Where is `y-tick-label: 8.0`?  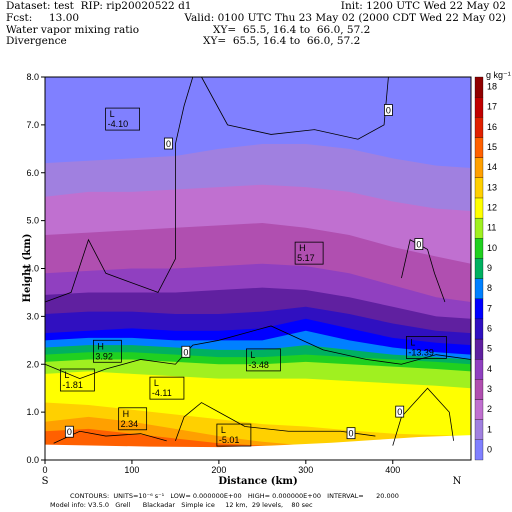 y-tick-label: 8.0 is located at coordinates (32, 77).